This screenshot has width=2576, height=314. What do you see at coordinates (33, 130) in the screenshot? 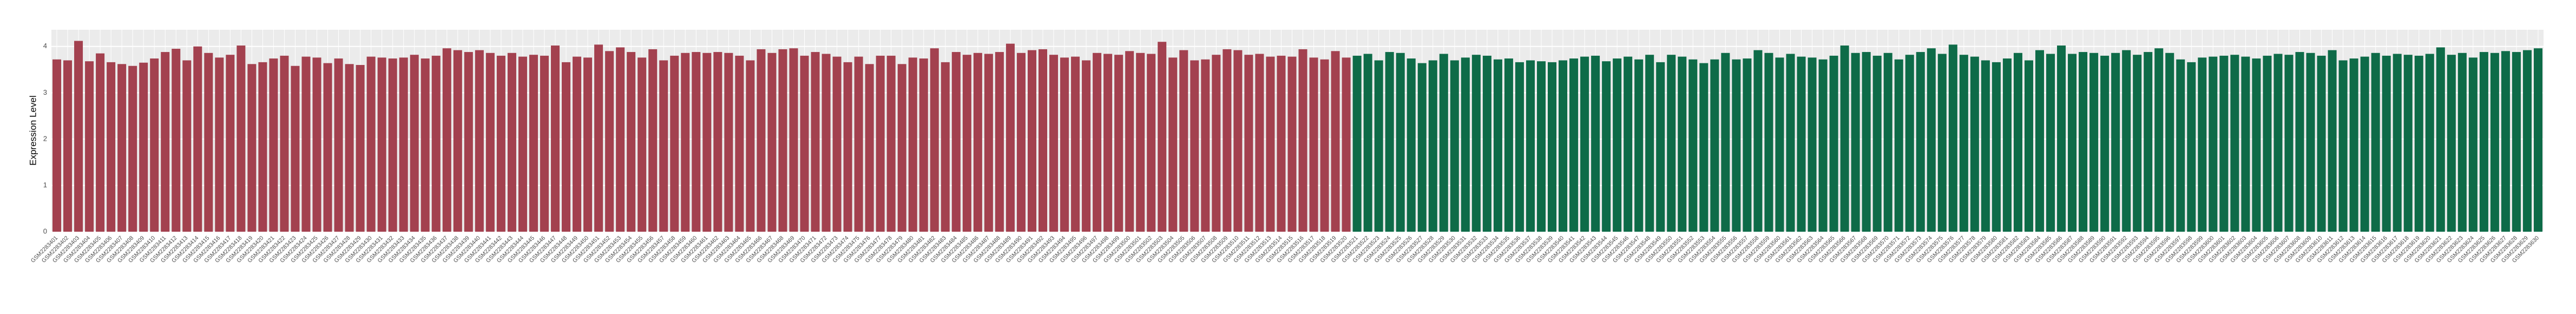
I see `y-axis-title: Expression Level` at bounding box center [33, 130].